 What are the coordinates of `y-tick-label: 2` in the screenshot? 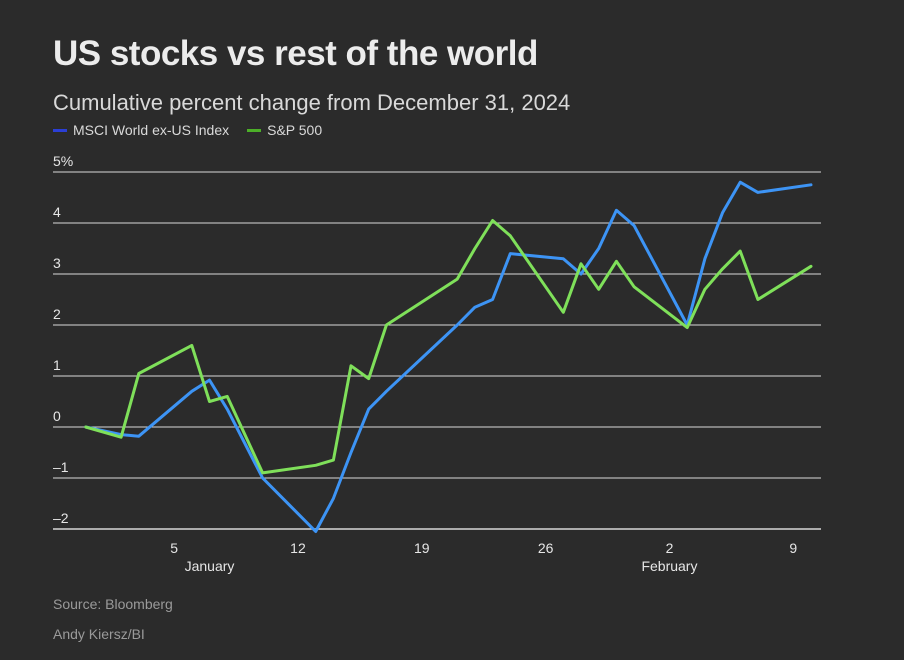 It's located at (57, 314).